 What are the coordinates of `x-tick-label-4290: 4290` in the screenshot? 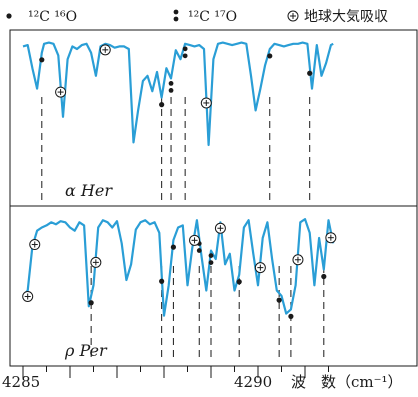 It's located at (253, 382).